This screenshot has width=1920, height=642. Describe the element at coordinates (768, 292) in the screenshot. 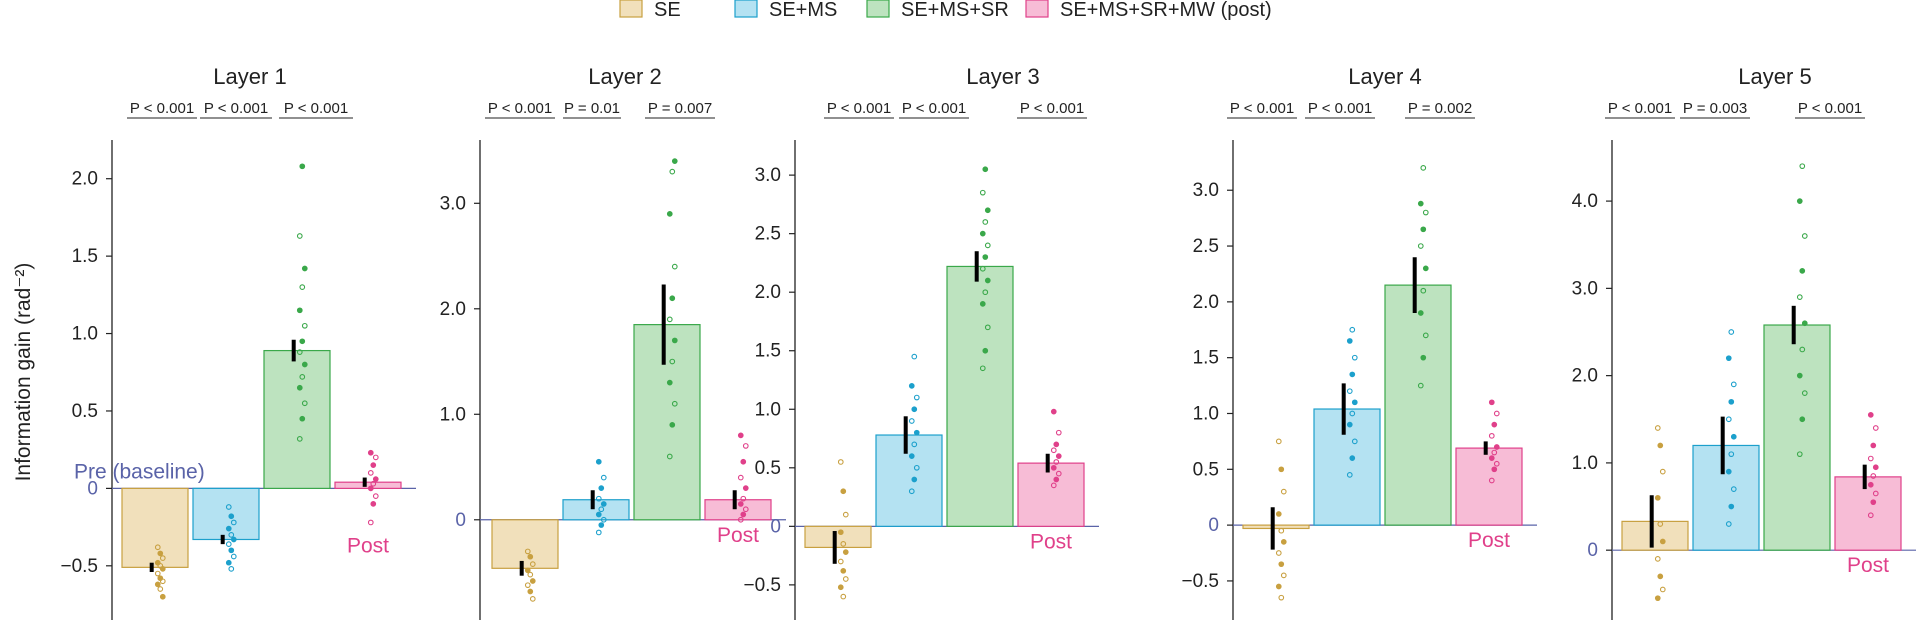

I see `y-tick-label: 2.0` at that location.